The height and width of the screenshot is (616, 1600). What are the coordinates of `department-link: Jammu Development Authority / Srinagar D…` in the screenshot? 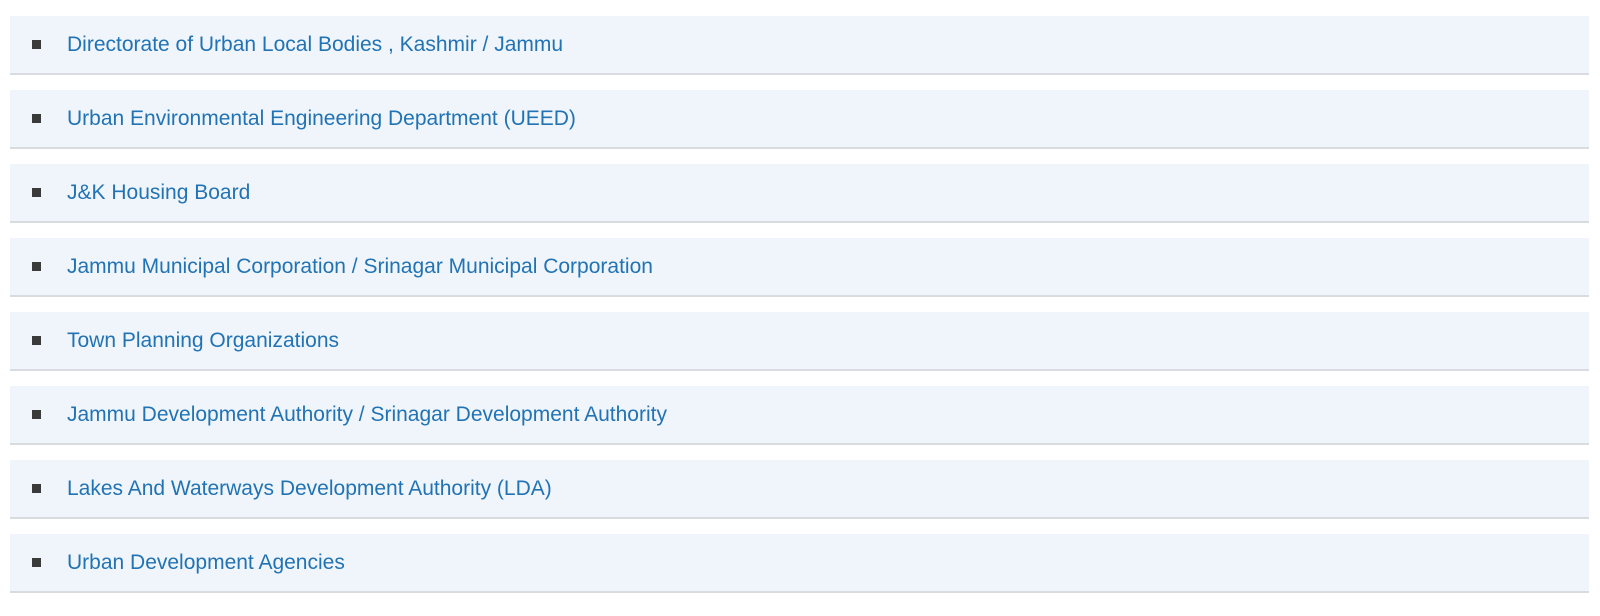 It's located at (367, 414).